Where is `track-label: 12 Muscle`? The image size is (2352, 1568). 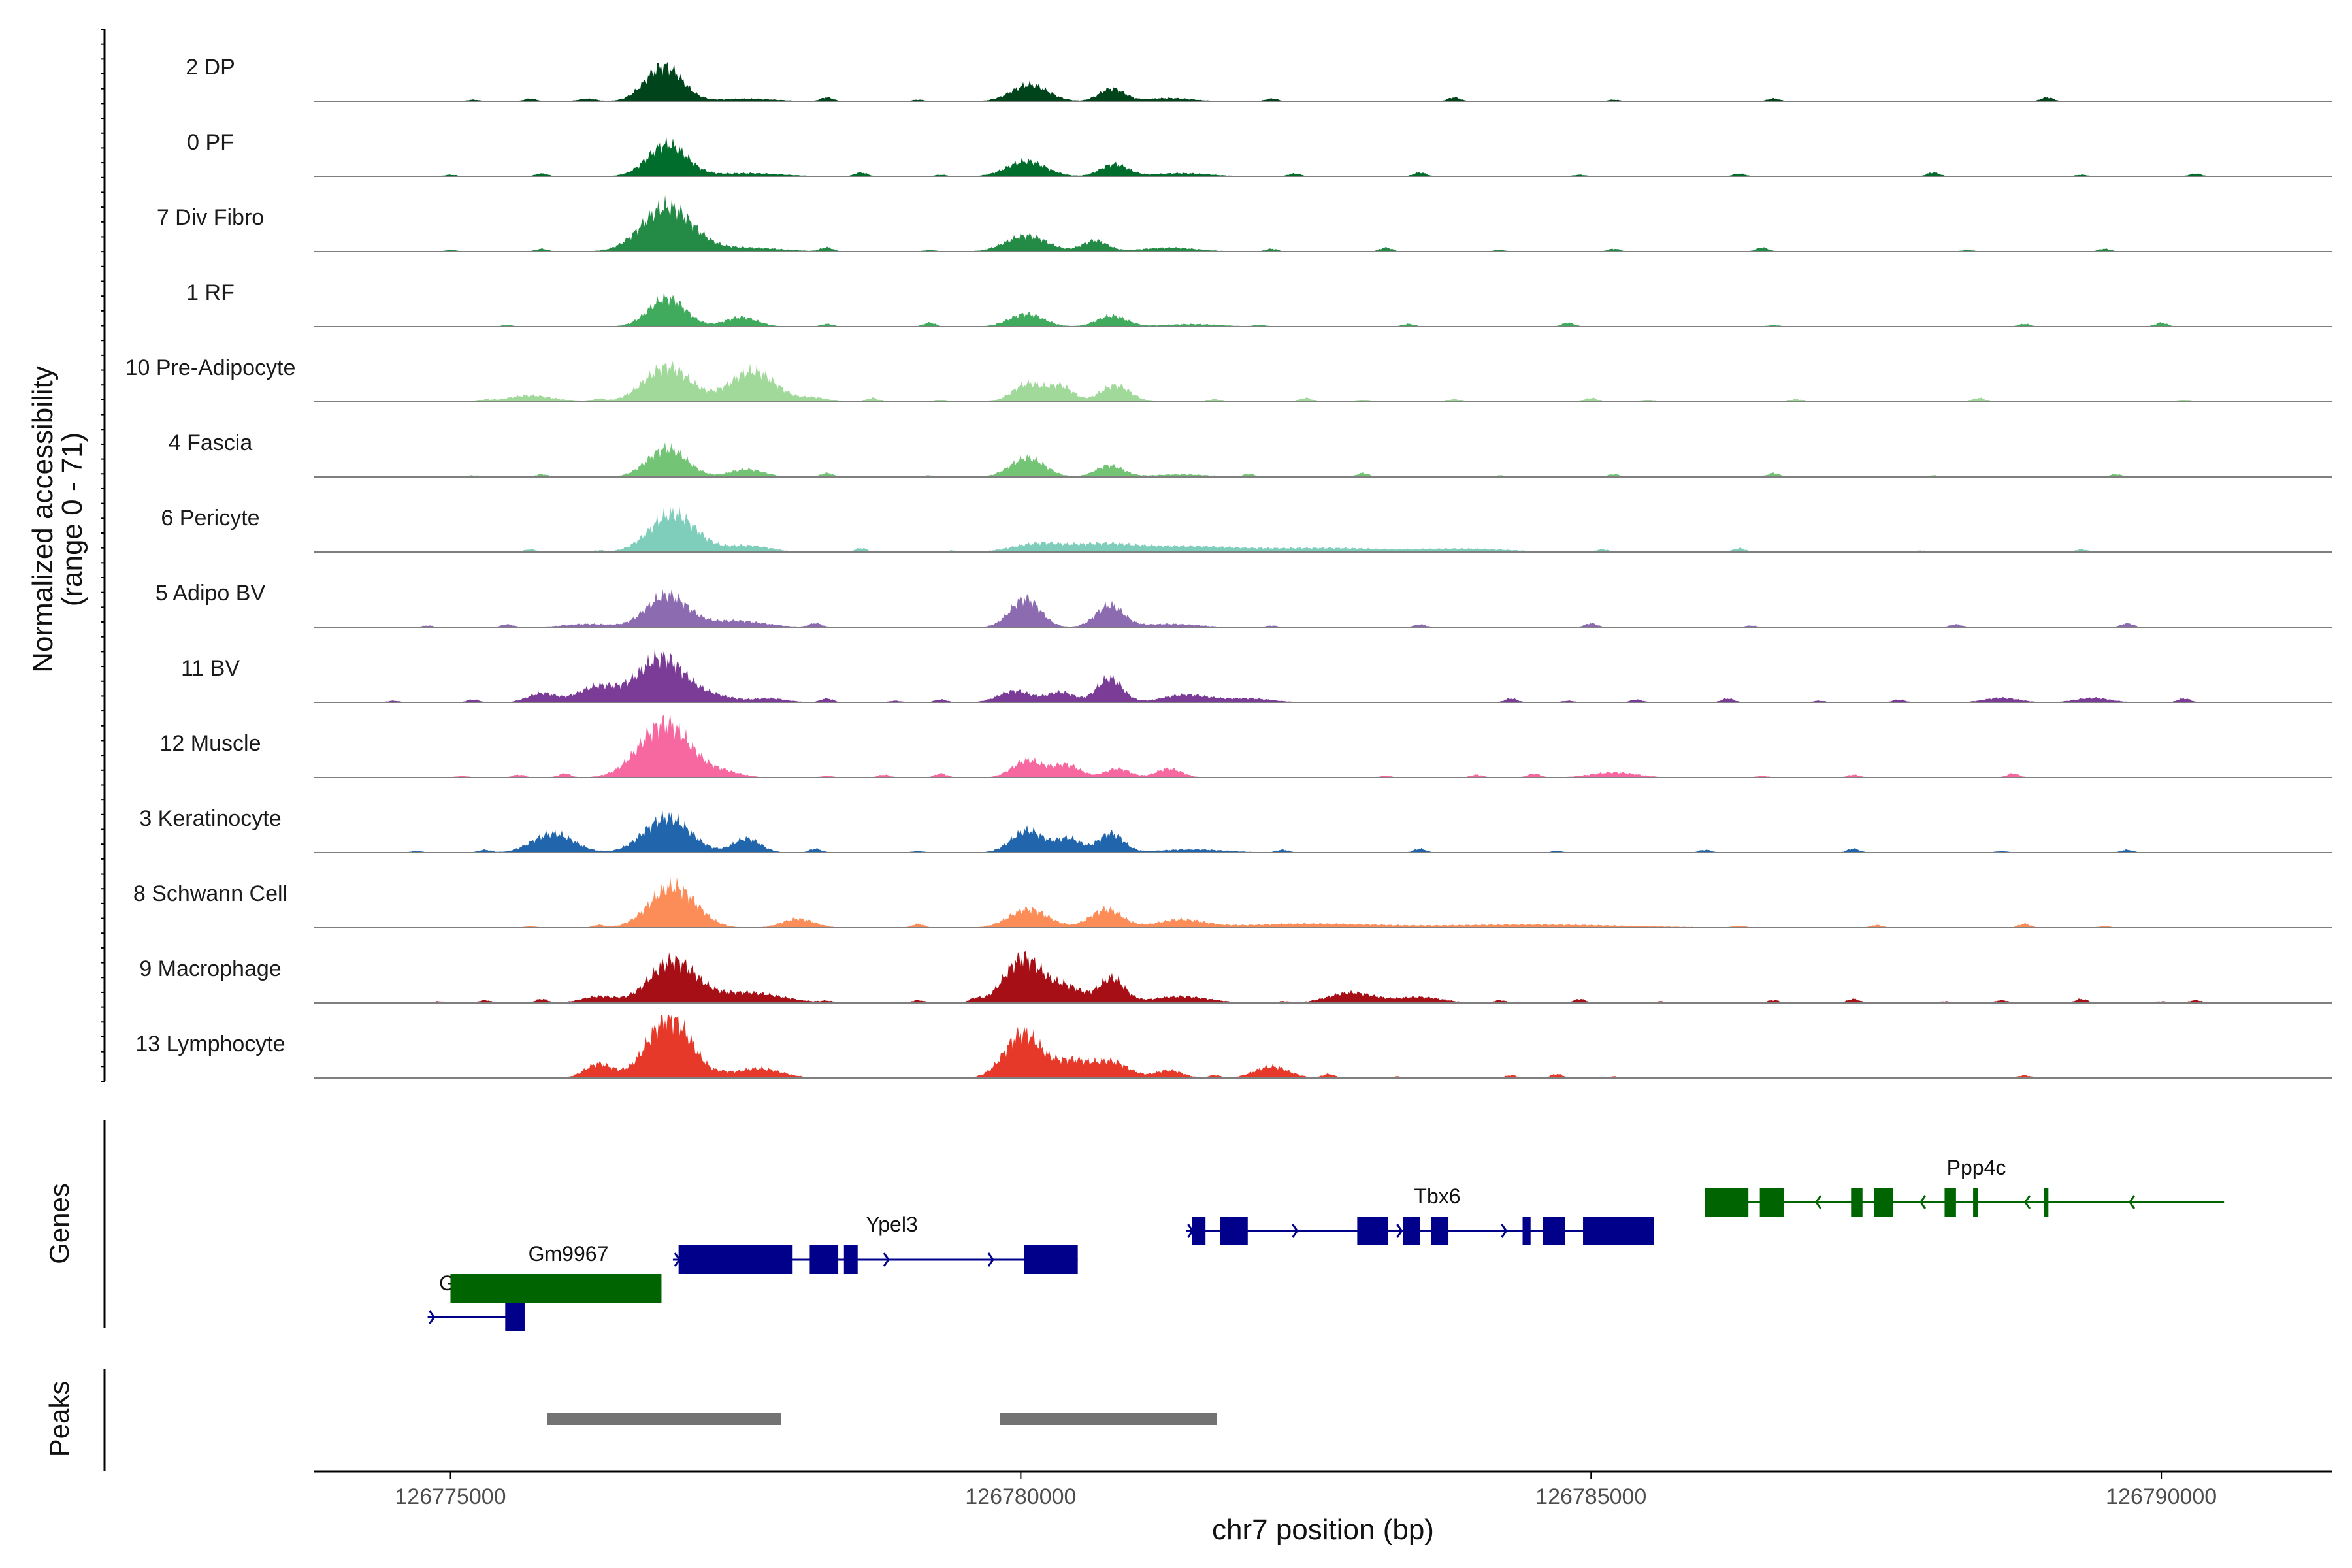
track-label: 12 Muscle is located at coordinates (210, 743).